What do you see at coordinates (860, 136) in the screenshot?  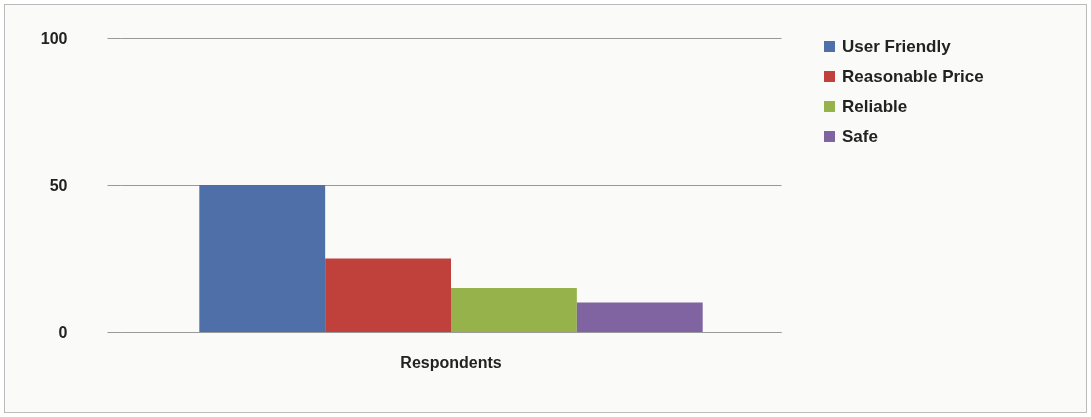 I see `legend-label: Safe` at bounding box center [860, 136].